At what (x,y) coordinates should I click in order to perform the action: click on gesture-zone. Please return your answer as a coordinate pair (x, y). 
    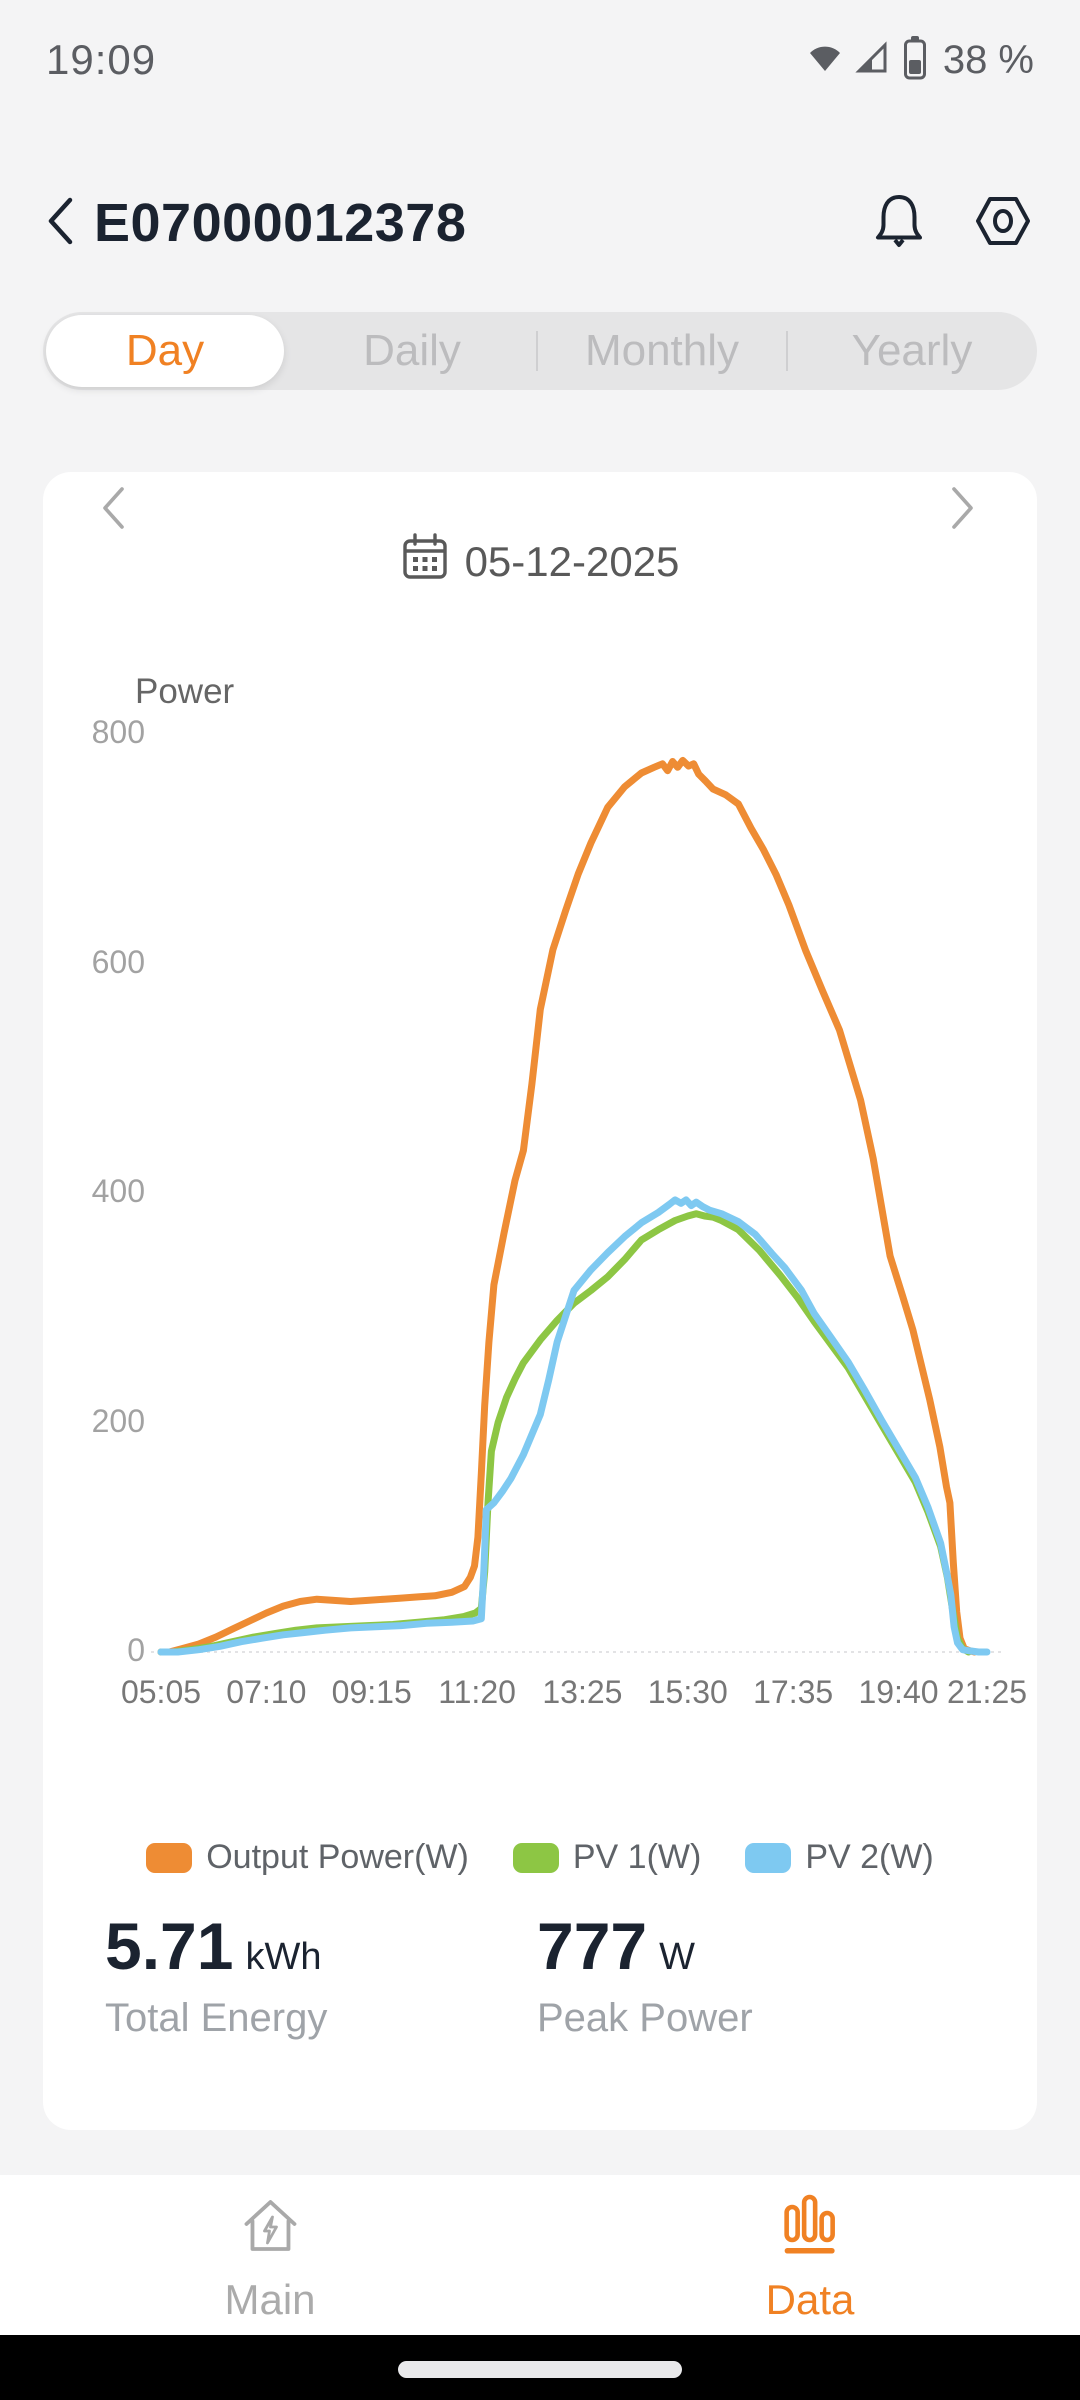
    Looking at the image, I should click on (540, 2367).